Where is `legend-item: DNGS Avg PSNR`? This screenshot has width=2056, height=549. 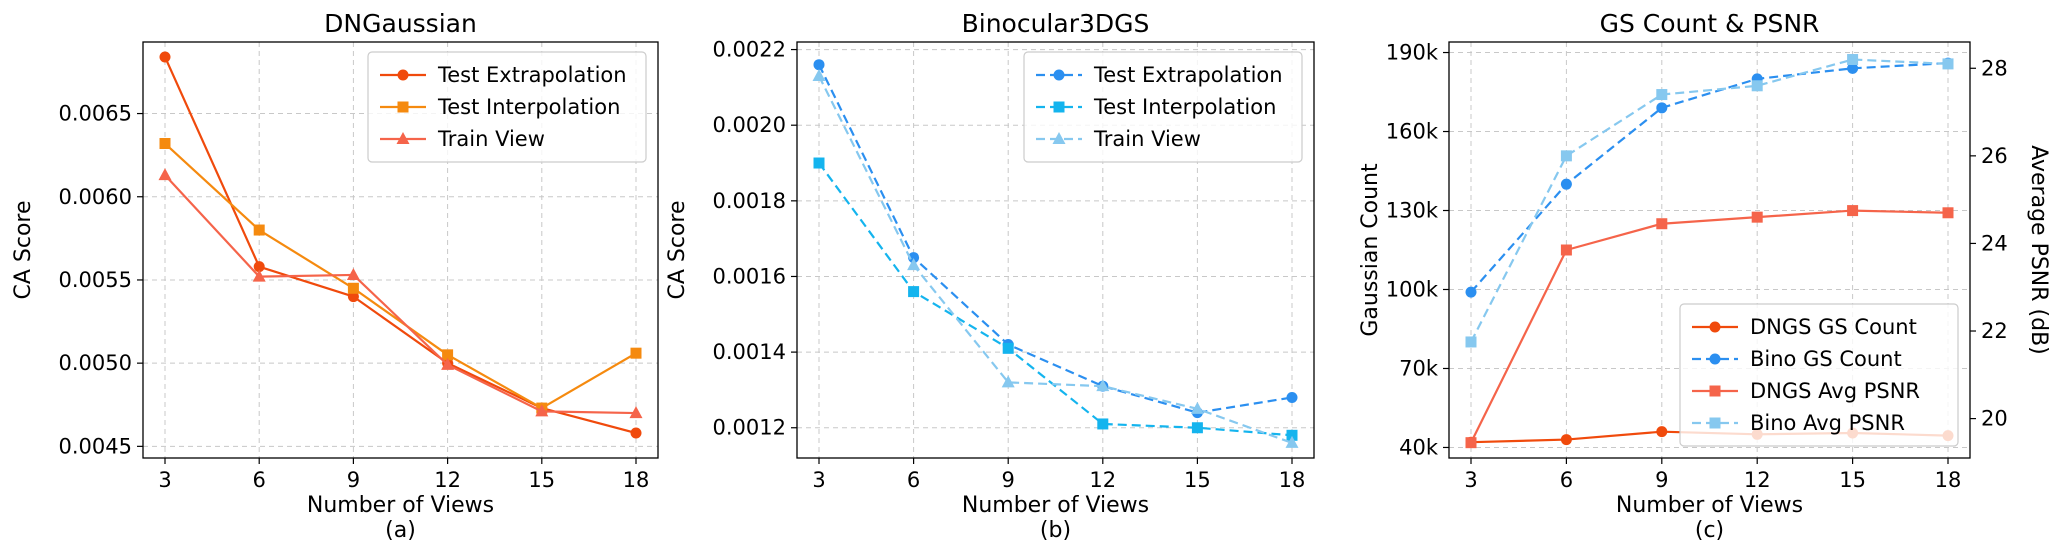
legend-item: DNGS Avg PSNR is located at coordinates (1806, 391).